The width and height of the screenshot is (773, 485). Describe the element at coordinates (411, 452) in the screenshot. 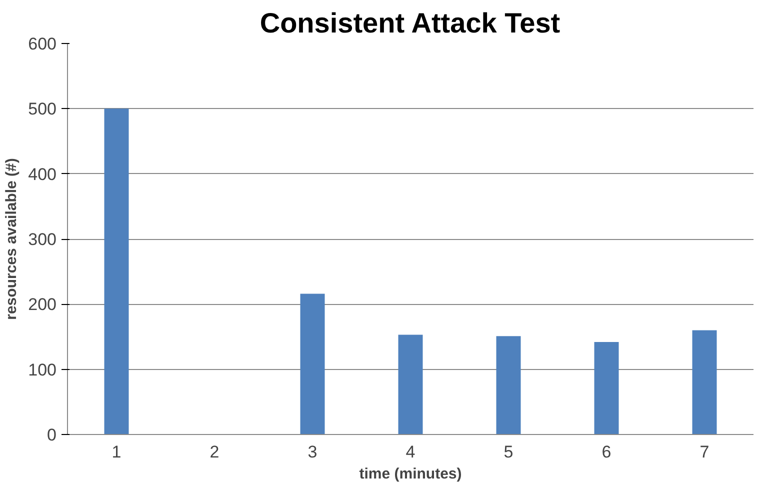

I see `x-tick-label: 4` at that location.